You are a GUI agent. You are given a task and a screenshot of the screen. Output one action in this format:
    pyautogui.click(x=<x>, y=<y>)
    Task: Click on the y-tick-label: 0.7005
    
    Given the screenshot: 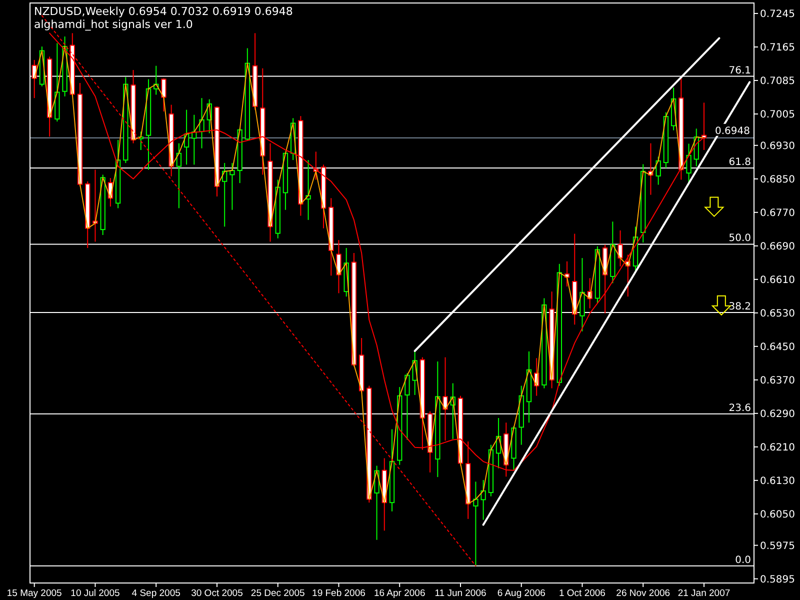 What is the action you would take?
    pyautogui.click(x=777, y=114)
    